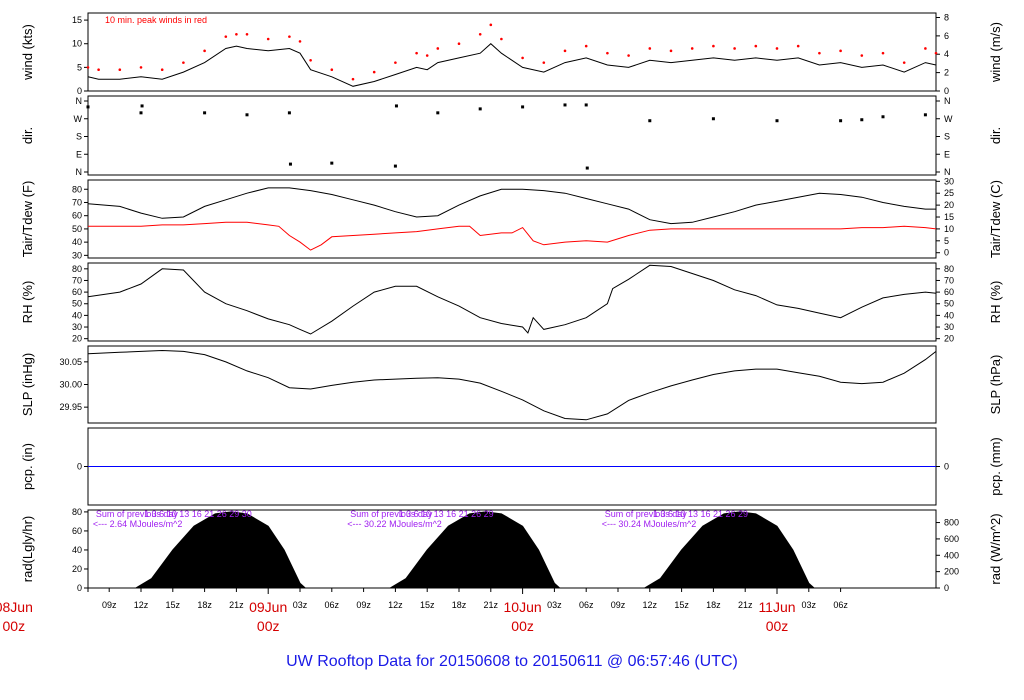 This screenshot has width=1024, height=700. Describe the element at coordinates (77, 569) in the screenshot. I see `rad-left-tick-label: 20` at that location.